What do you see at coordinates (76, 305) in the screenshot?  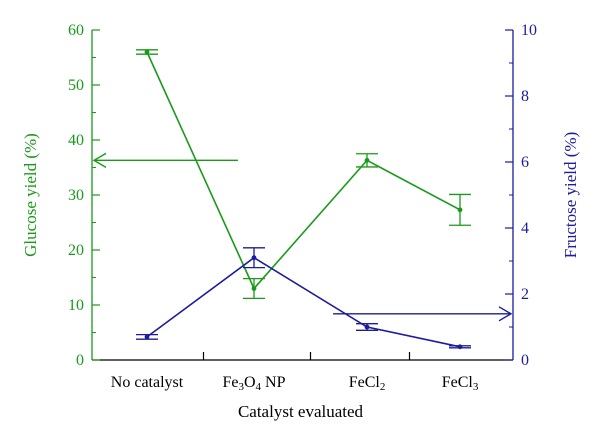 I see `left-tick-label: 10` at bounding box center [76, 305].